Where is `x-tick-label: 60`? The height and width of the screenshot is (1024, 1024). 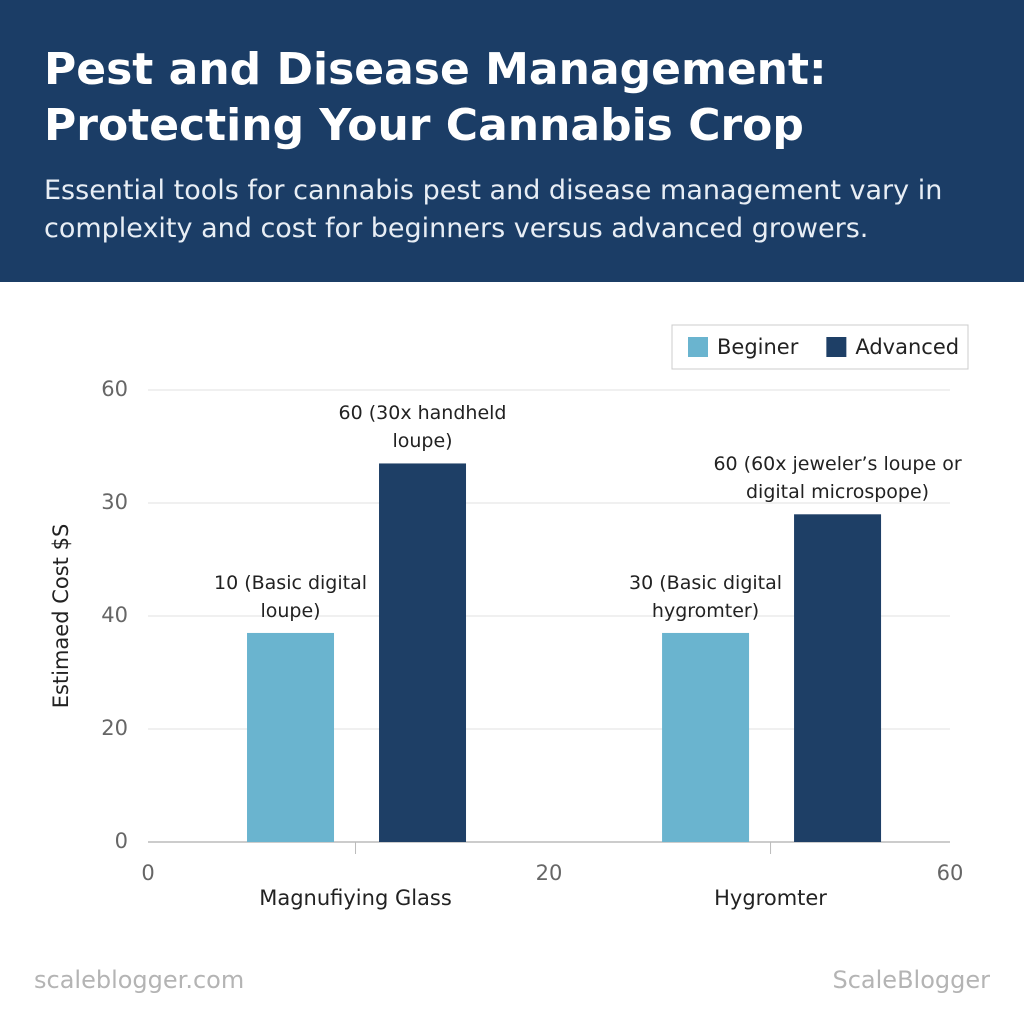 x-tick-label: 60 is located at coordinates (950, 873).